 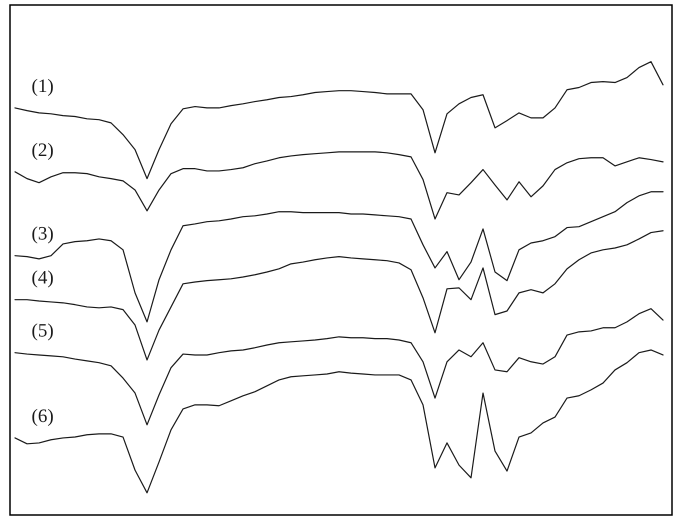 What do you see at coordinates (43, 416) in the screenshot?
I see `series-label: (6)` at bounding box center [43, 416].